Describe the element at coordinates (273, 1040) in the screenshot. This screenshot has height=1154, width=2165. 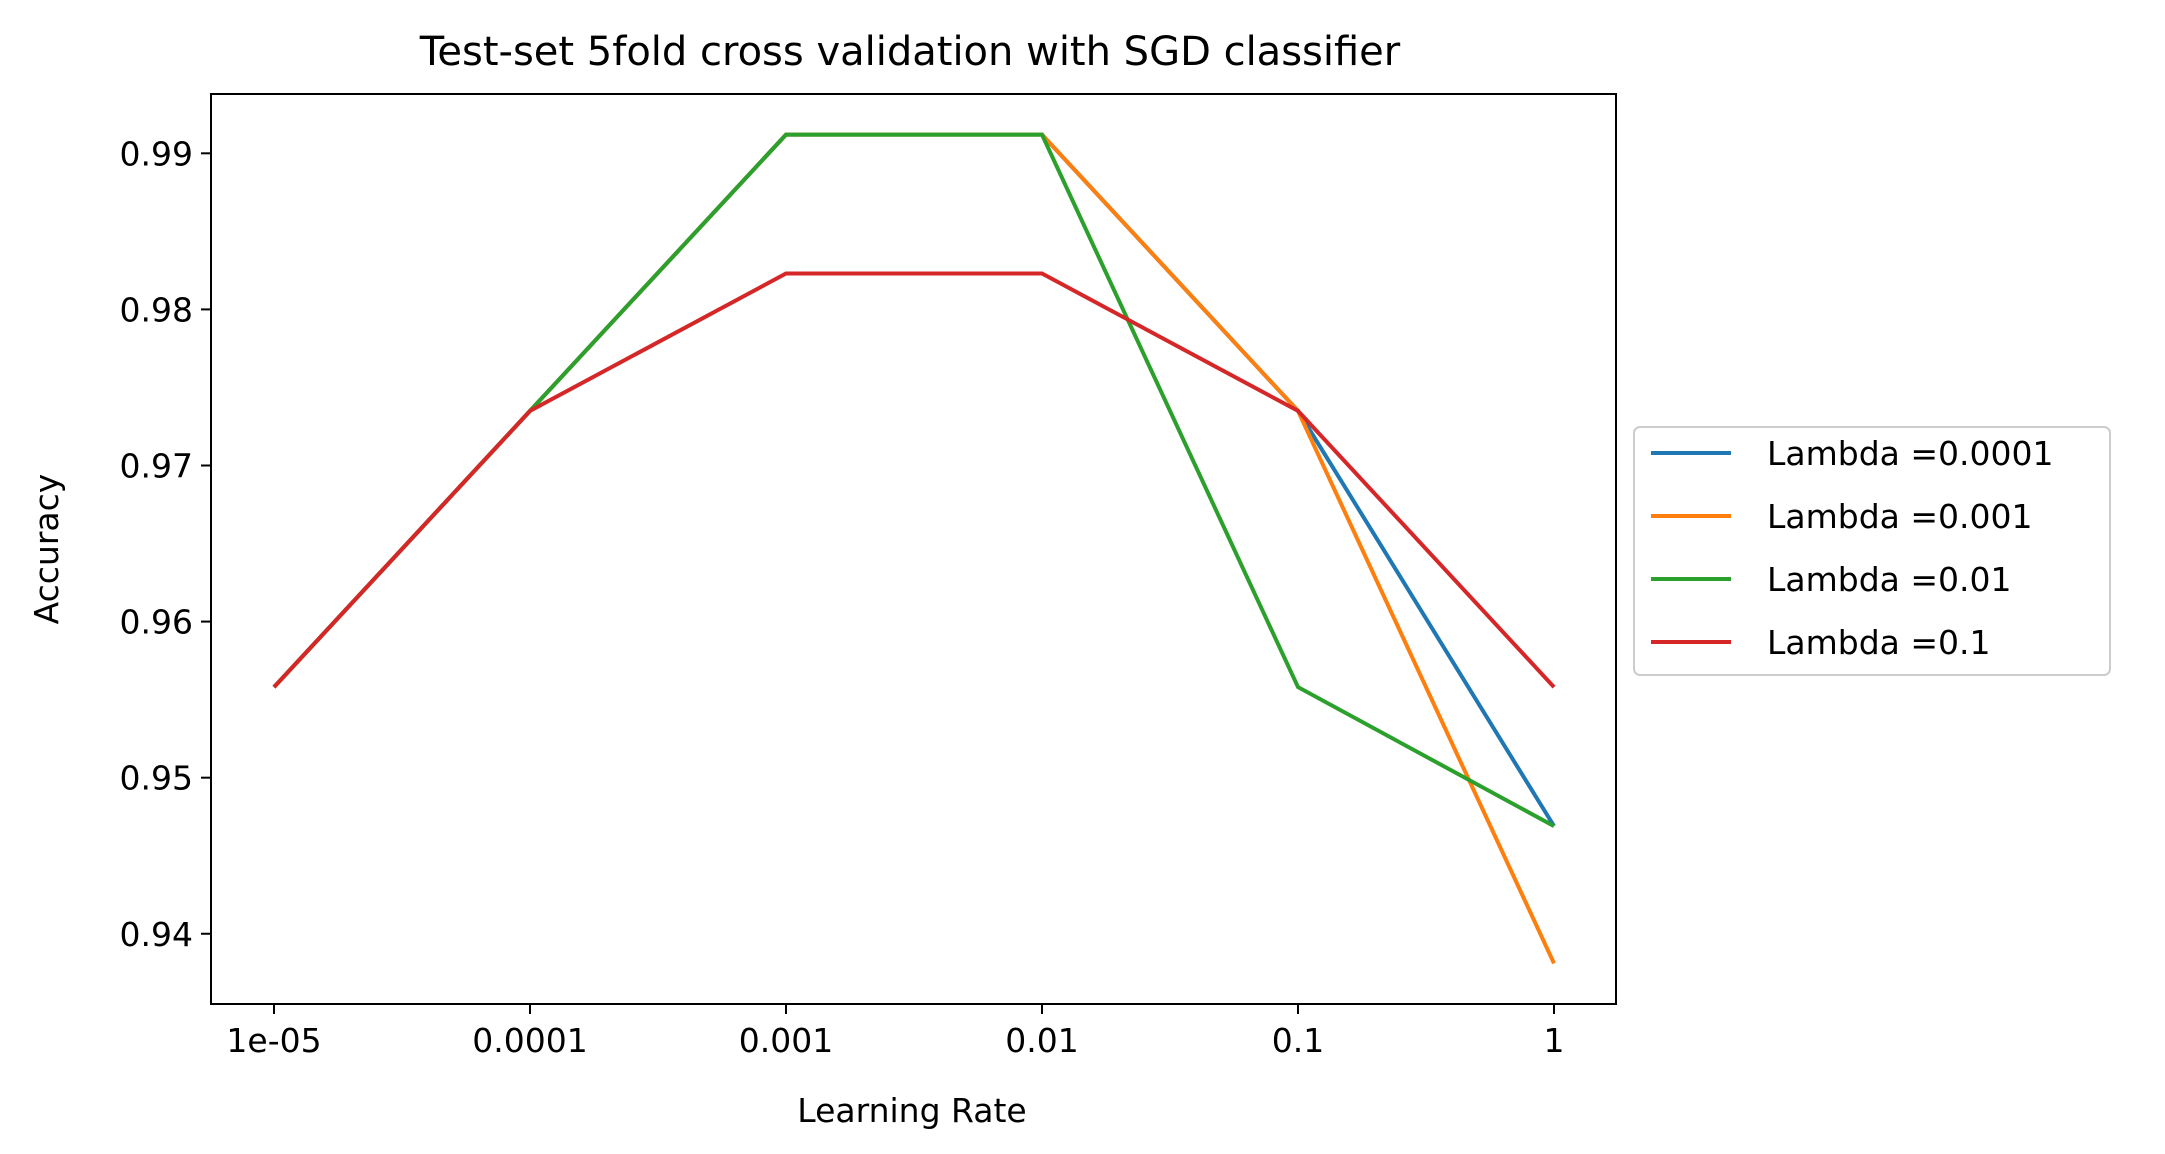
I see `x-tick-label: 1e-05` at that location.